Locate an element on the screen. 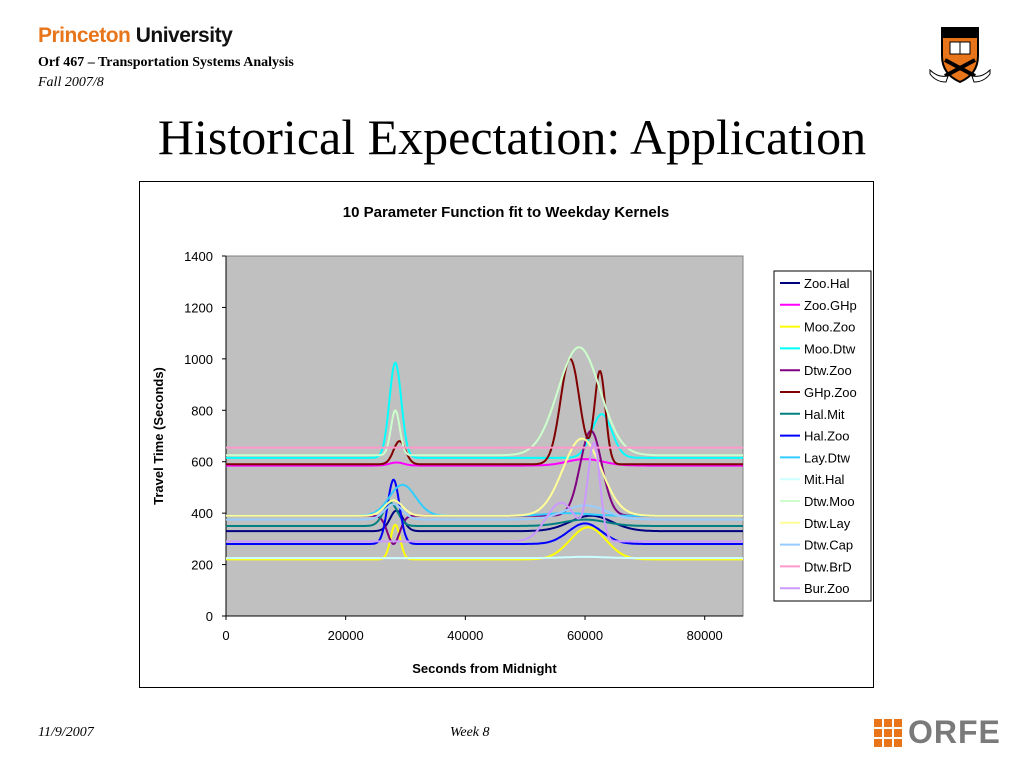 The width and height of the screenshot is (1024, 768). orfe-logo: ORFE is located at coordinates (939, 732).